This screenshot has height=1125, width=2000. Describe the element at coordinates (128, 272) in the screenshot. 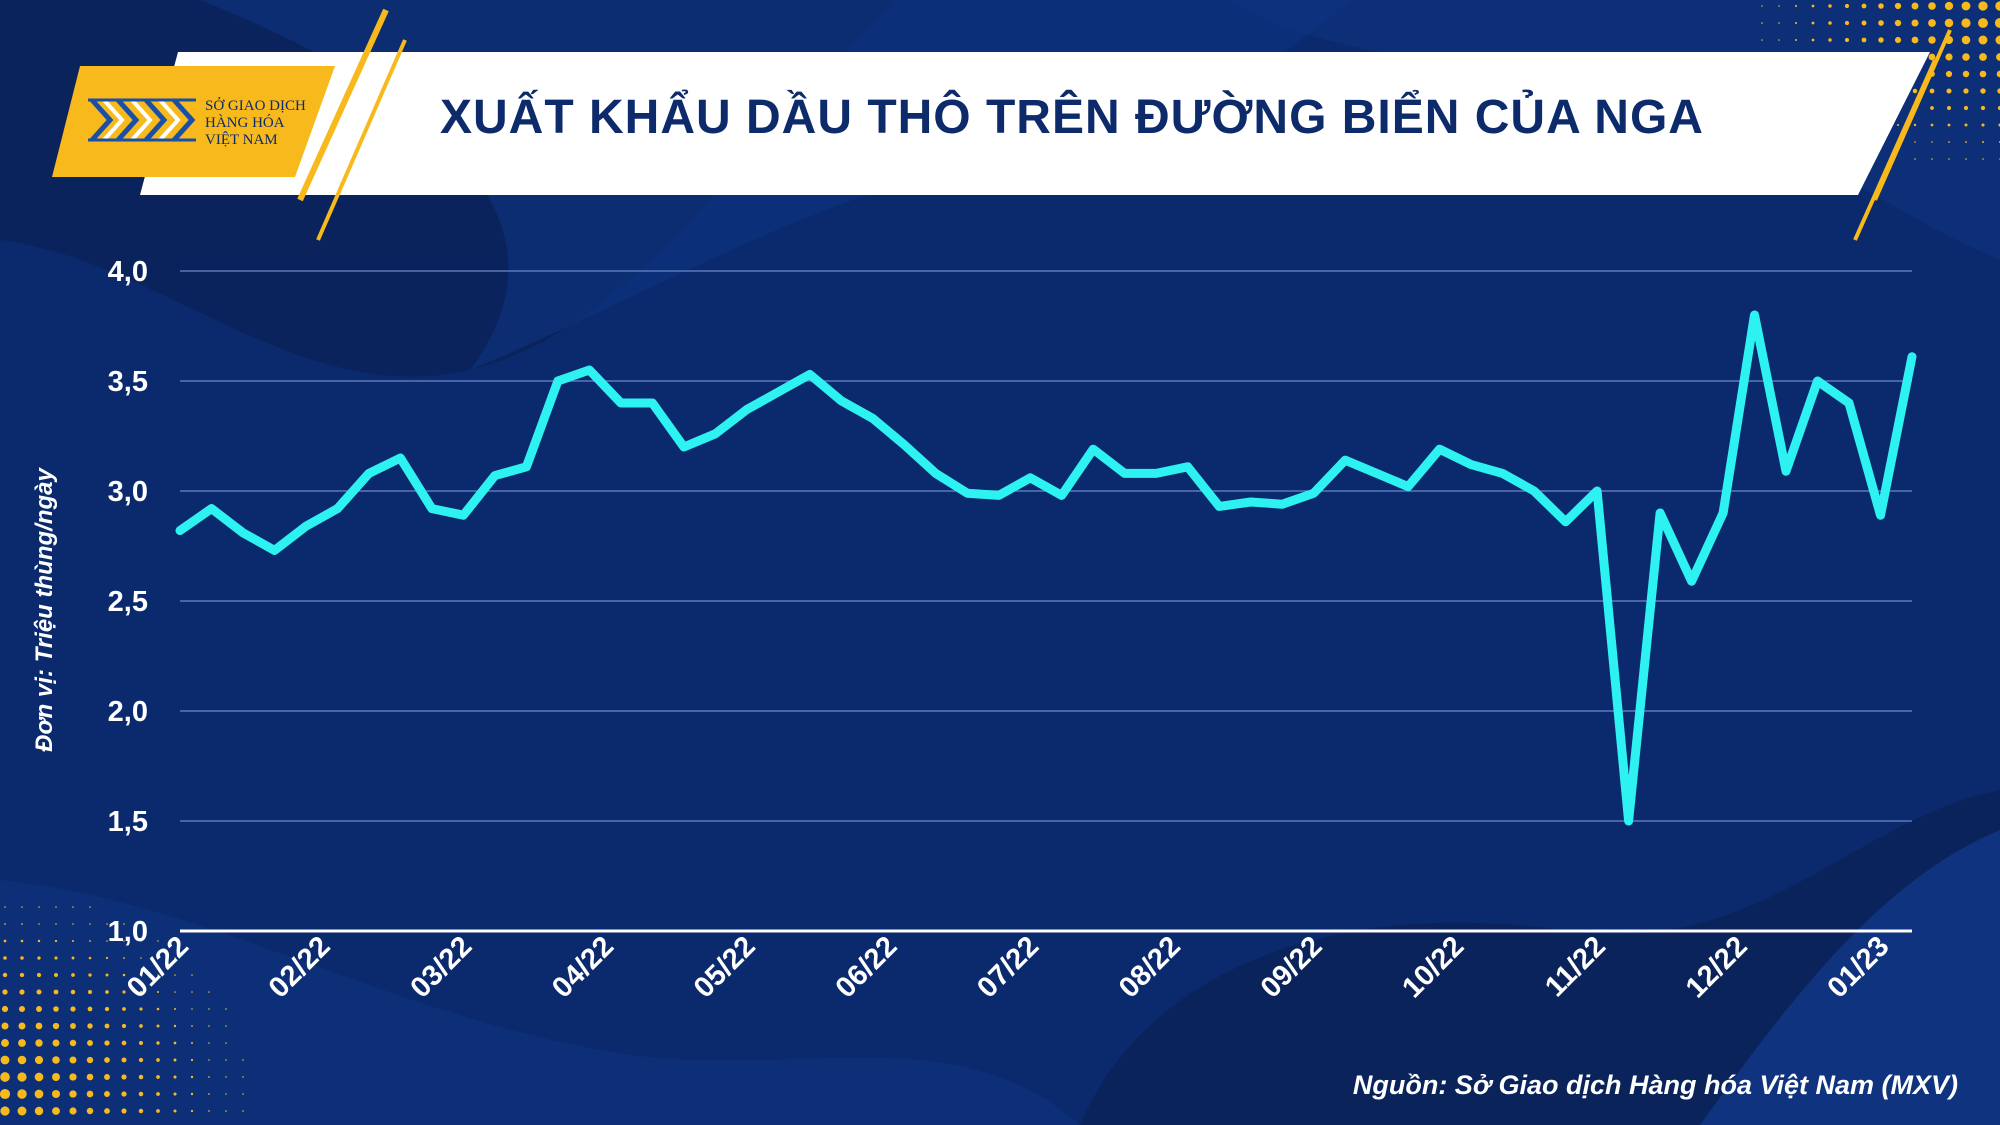

I see `y-tick-label: 4,0` at that location.